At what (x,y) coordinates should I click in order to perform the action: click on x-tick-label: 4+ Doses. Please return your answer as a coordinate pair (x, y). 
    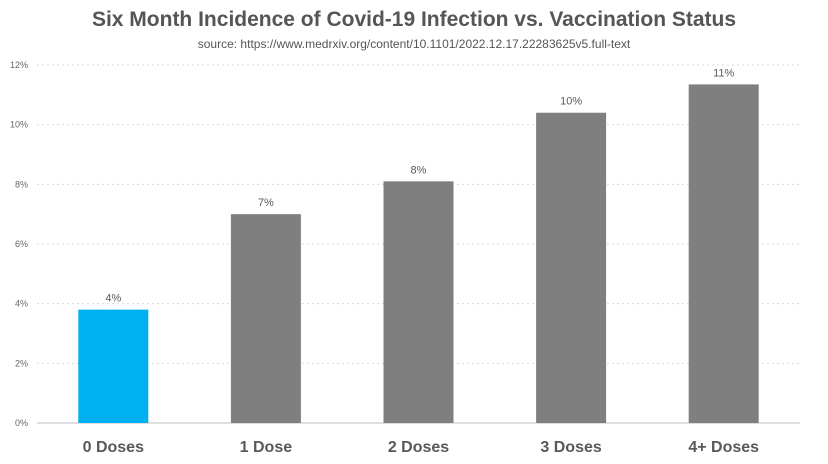
    Looking at the image, I should click on (723, 447).